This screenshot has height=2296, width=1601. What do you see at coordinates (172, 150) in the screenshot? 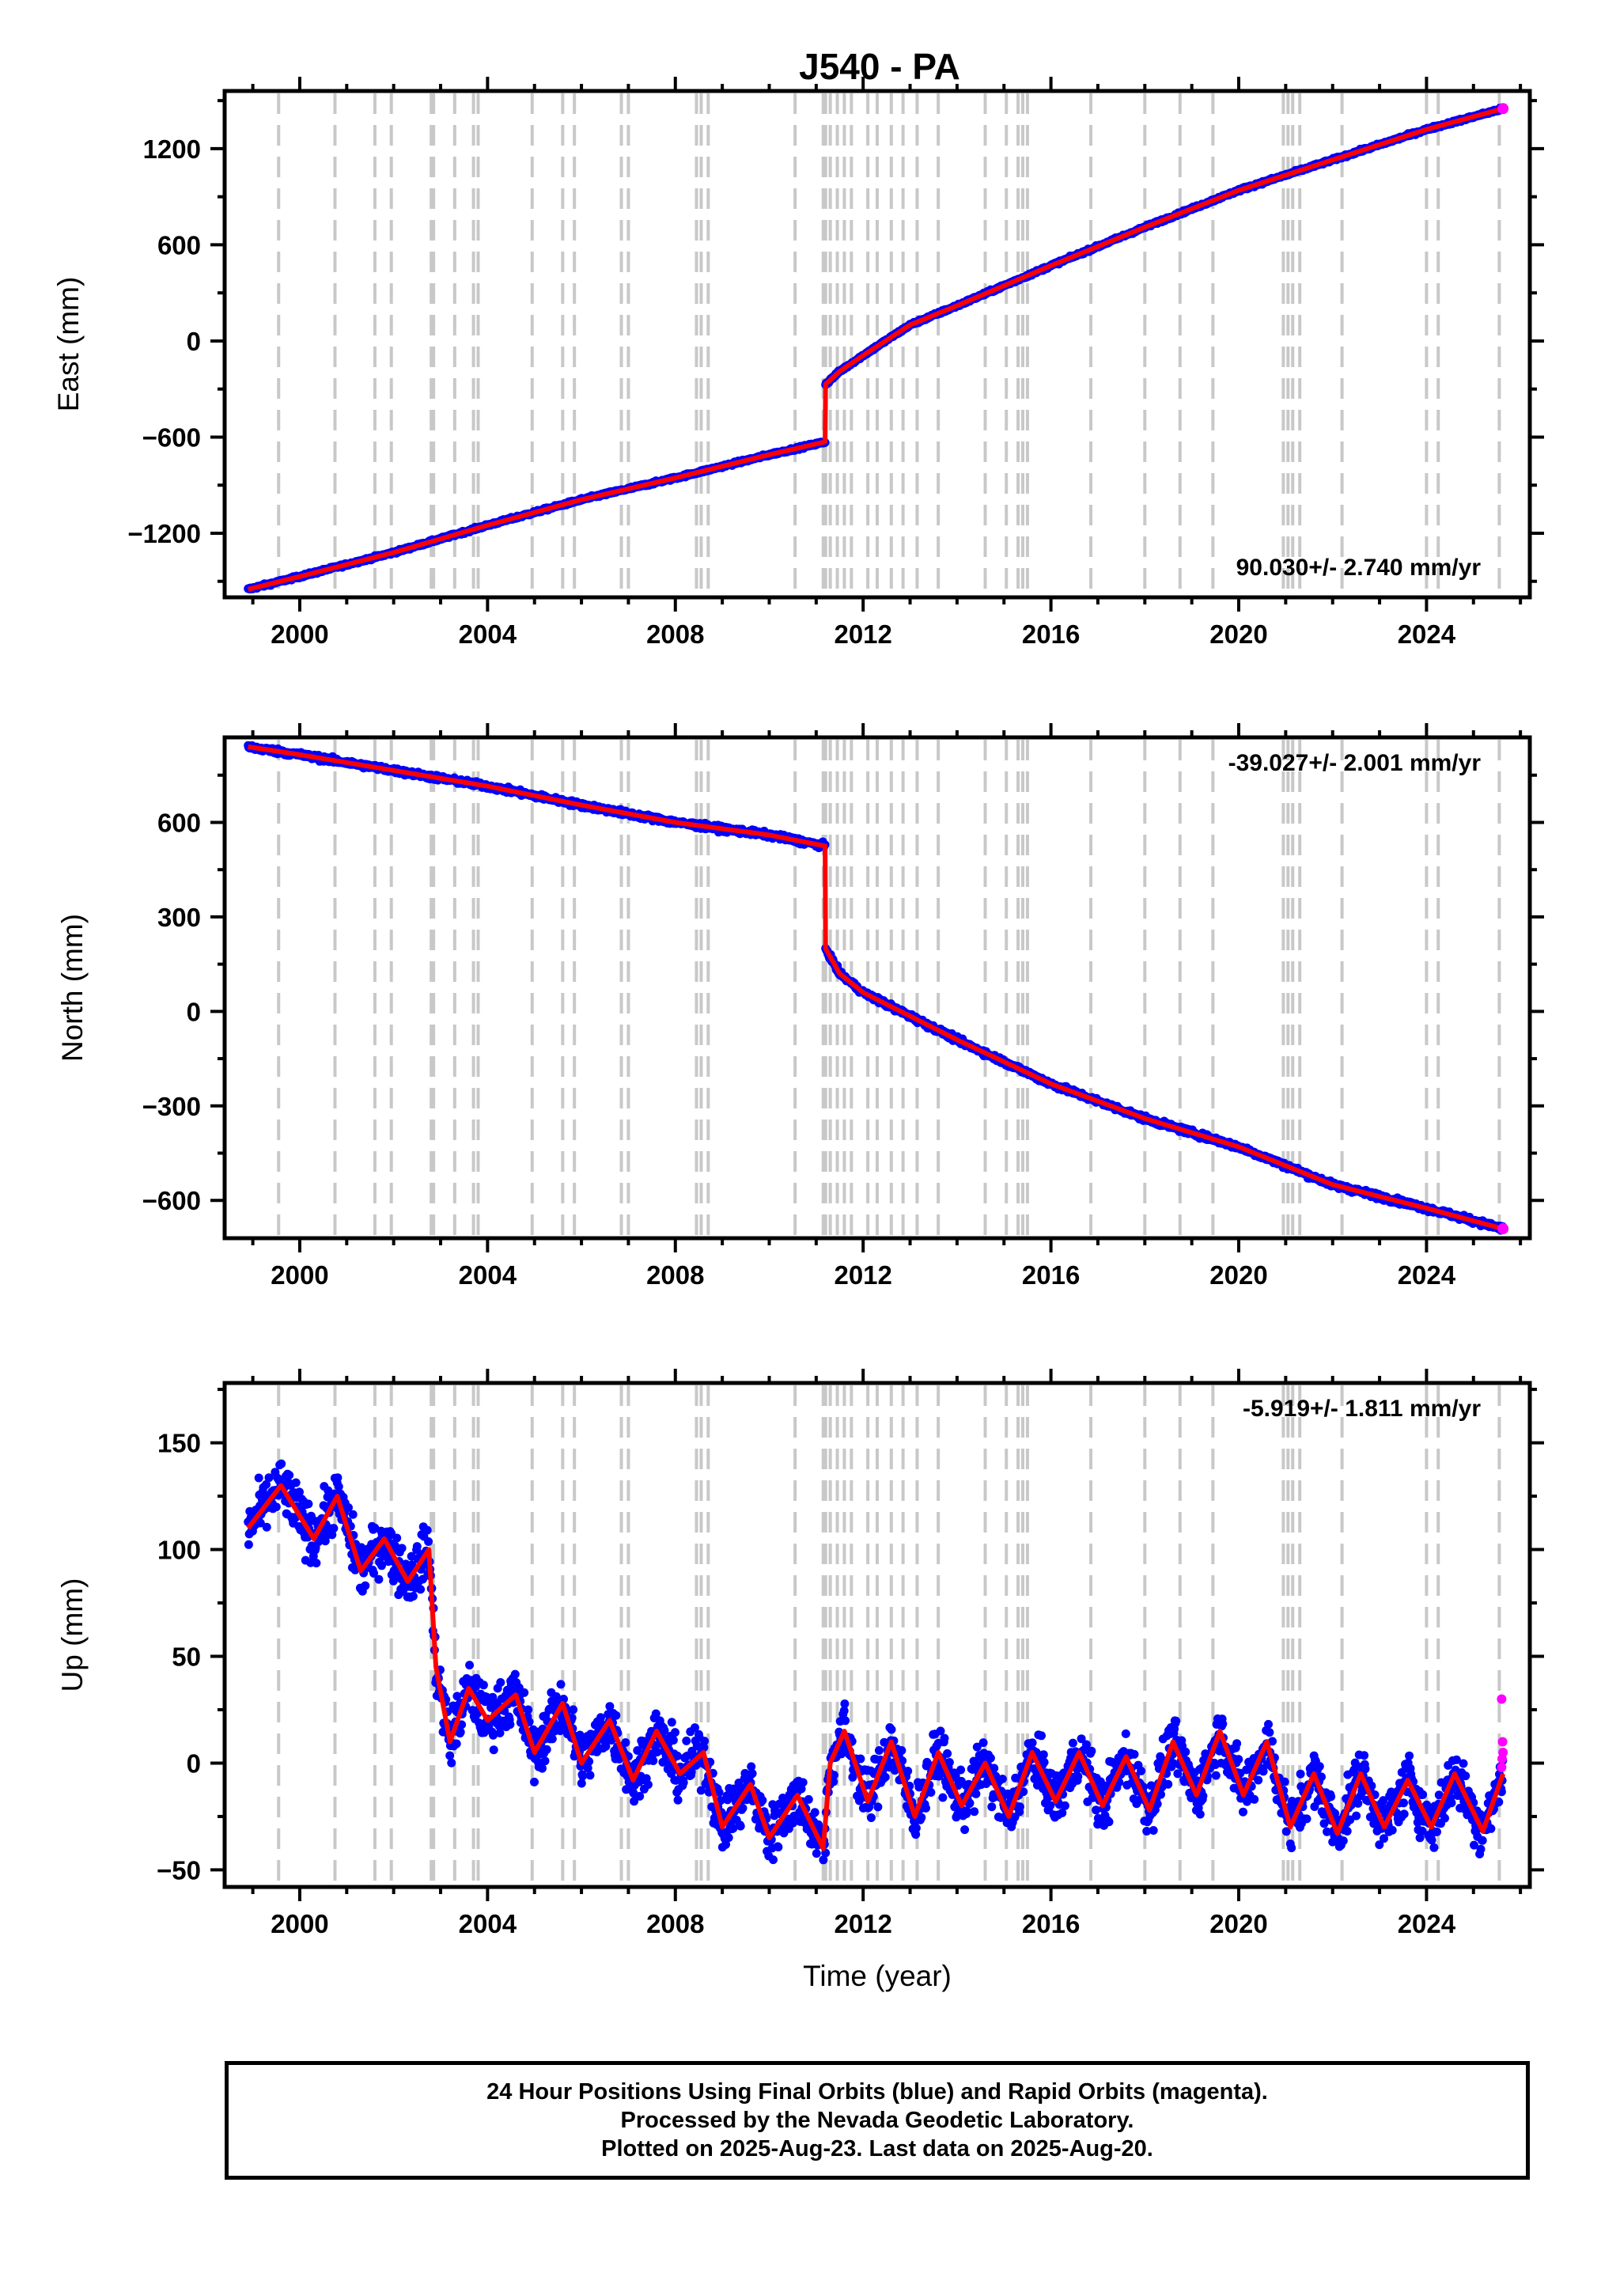
I see `y-tick-label: 1200` at bounding box center [172, 150].